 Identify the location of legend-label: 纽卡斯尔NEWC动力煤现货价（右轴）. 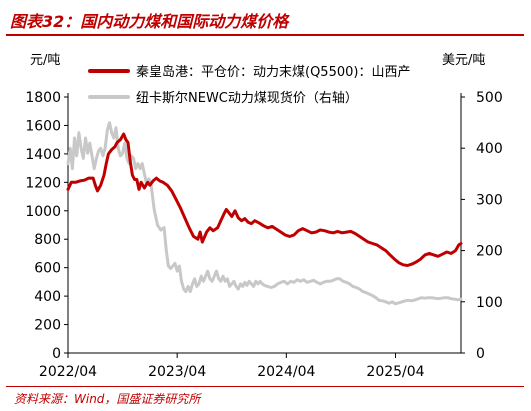
(247, 98).